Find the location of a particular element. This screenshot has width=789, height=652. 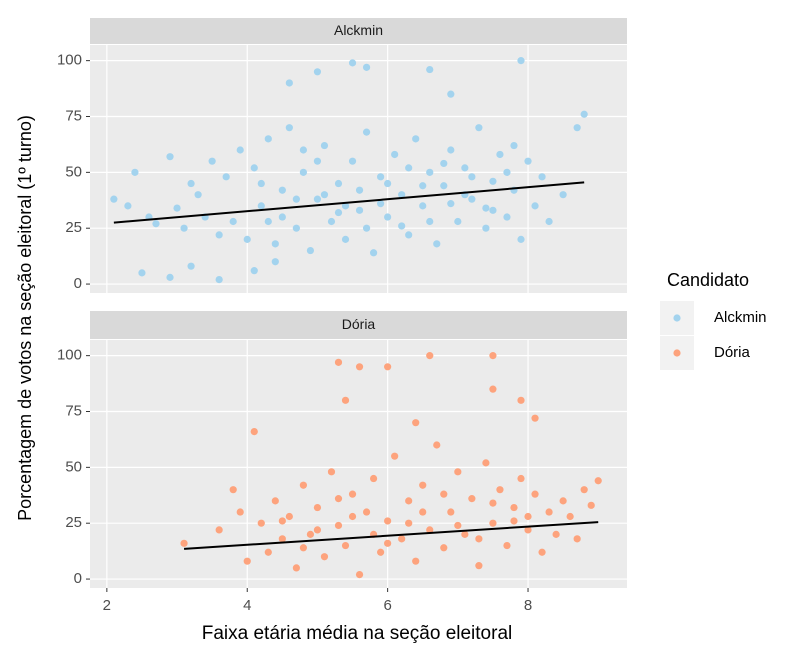

y-tick-label: 25 is located at coordinates (73, 227).